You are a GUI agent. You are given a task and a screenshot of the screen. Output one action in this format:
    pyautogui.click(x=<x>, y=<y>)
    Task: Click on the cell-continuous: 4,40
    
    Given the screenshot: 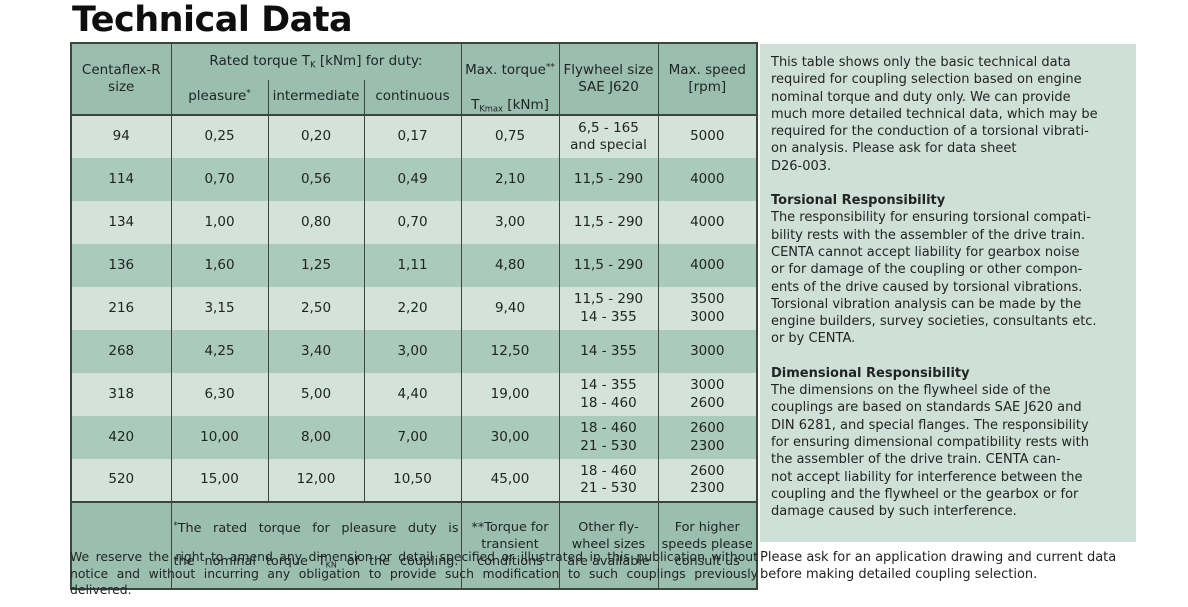 What is the action you would take?
    pyautogui.click(x=412, y=395)
    